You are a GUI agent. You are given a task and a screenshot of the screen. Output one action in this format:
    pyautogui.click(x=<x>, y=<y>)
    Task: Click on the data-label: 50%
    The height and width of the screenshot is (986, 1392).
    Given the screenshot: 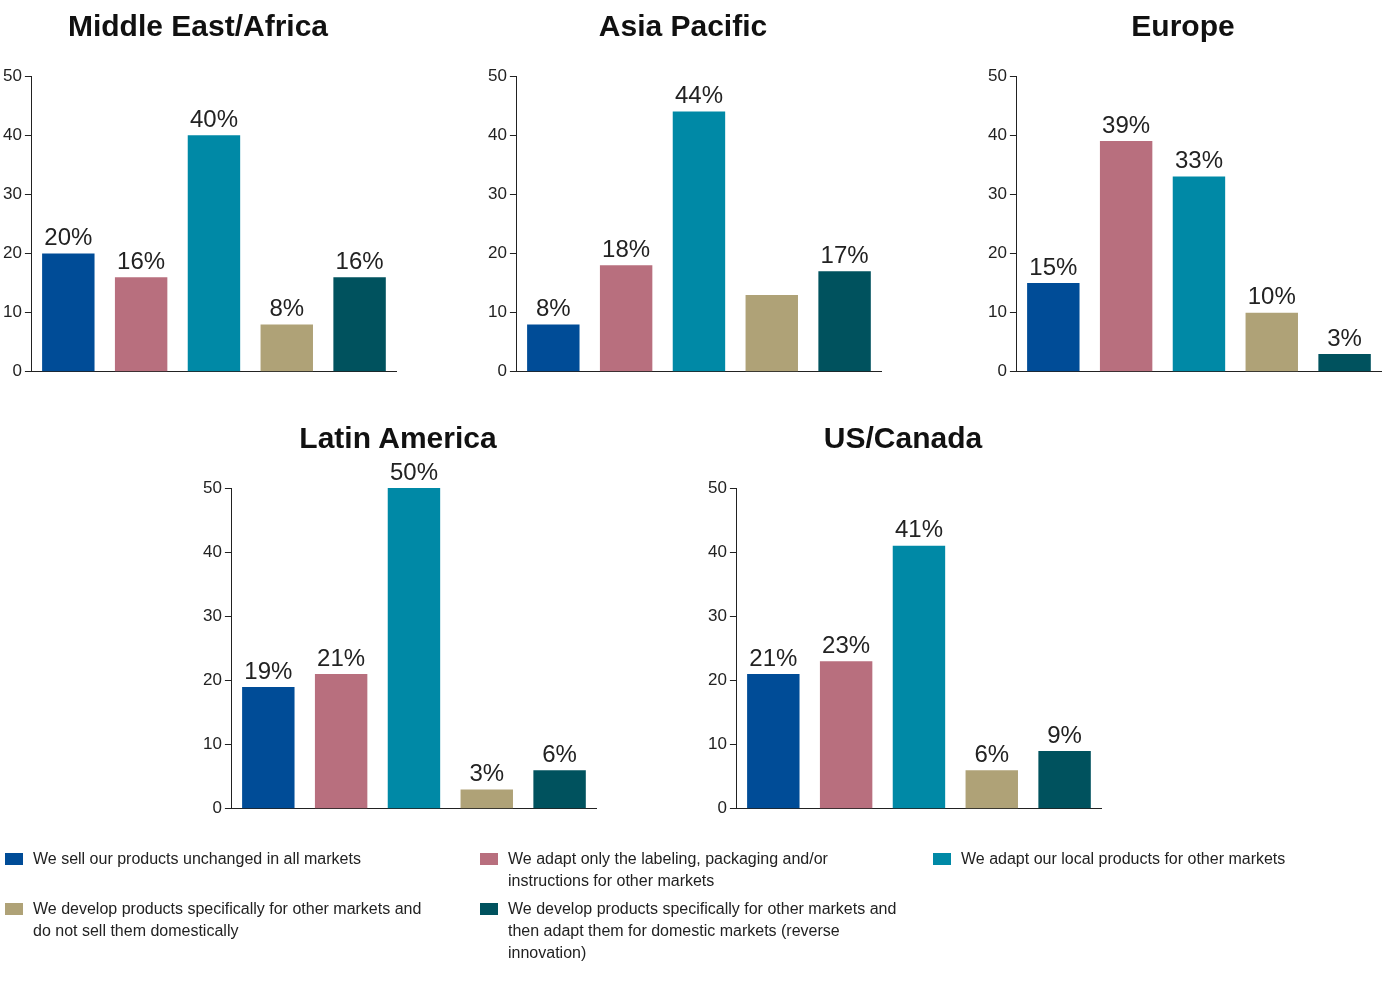 What is the action you would take?
    pyautogui.click(x=413, y=471)
    